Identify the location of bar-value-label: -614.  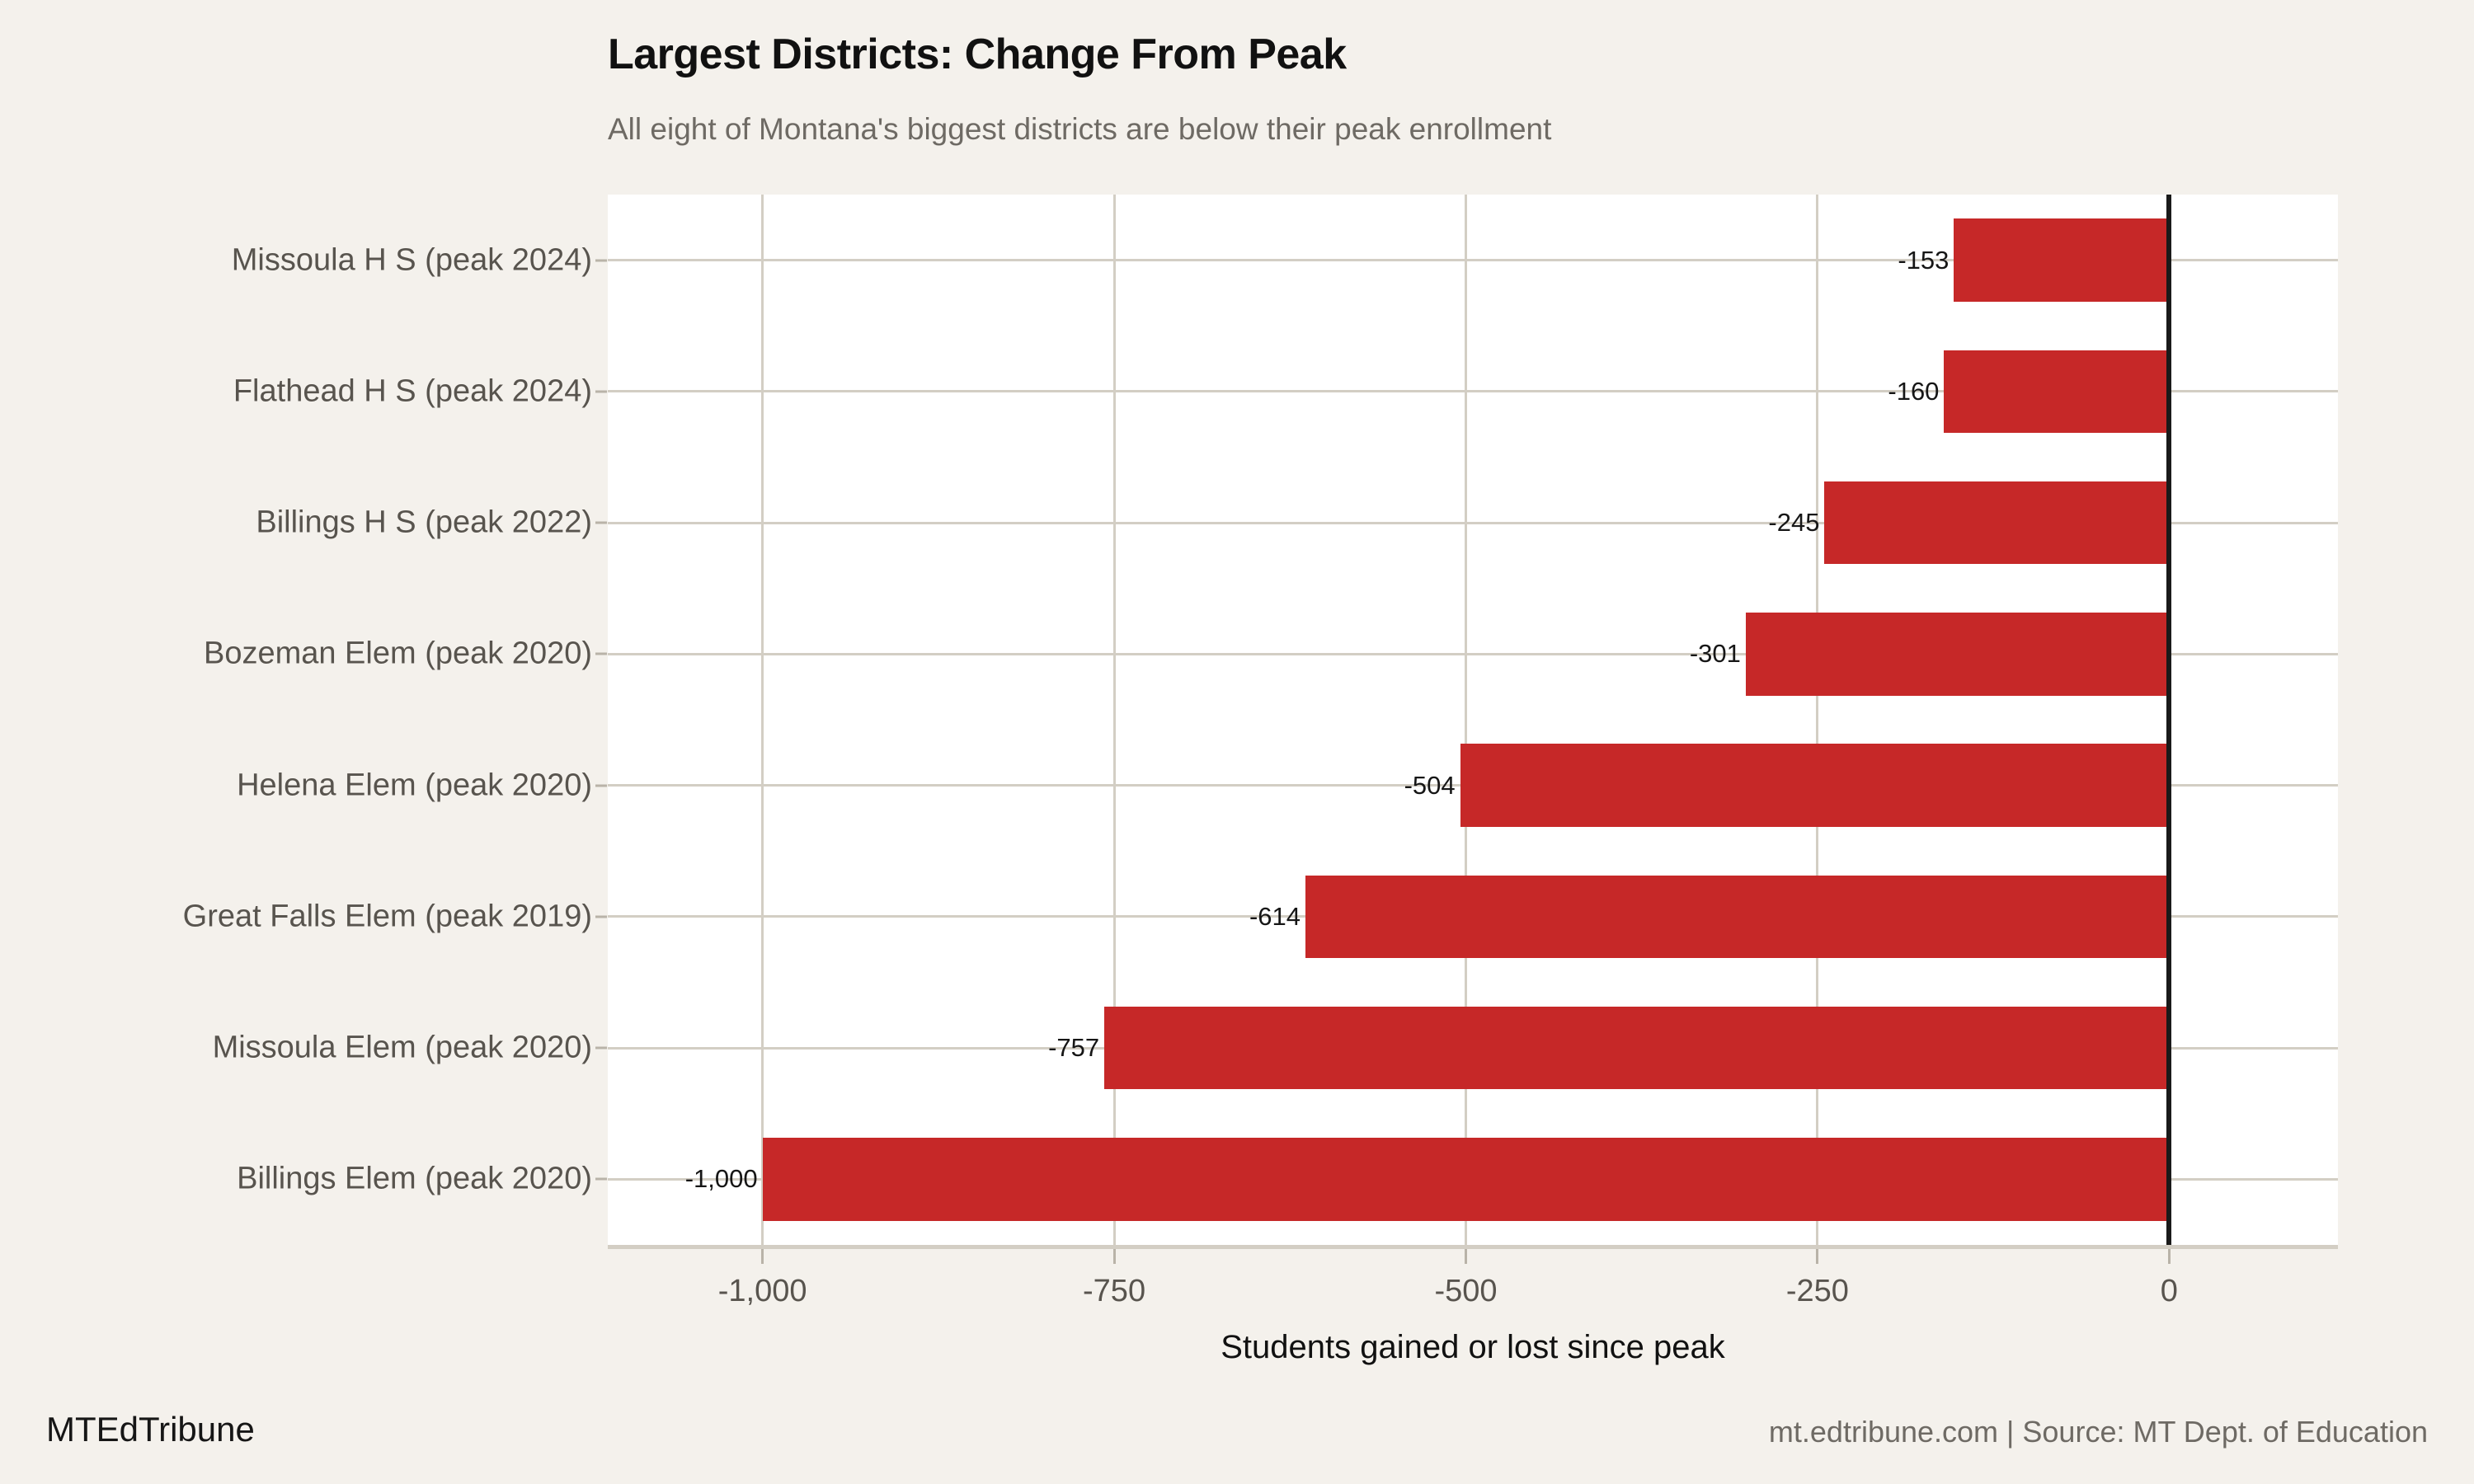
(1275, 916).